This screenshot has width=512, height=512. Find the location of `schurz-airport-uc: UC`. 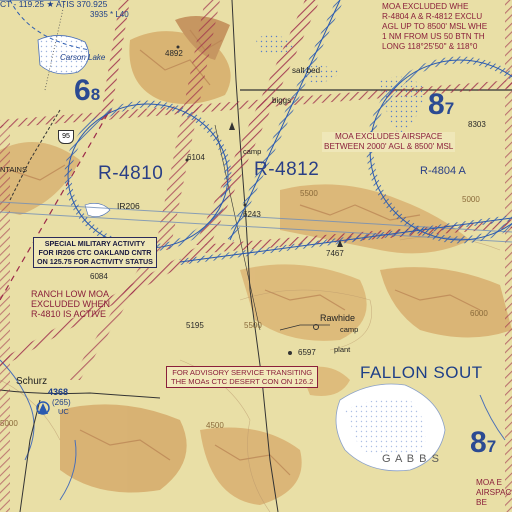

schurz-airport-uc: UC is located at coordinates (63, 411).